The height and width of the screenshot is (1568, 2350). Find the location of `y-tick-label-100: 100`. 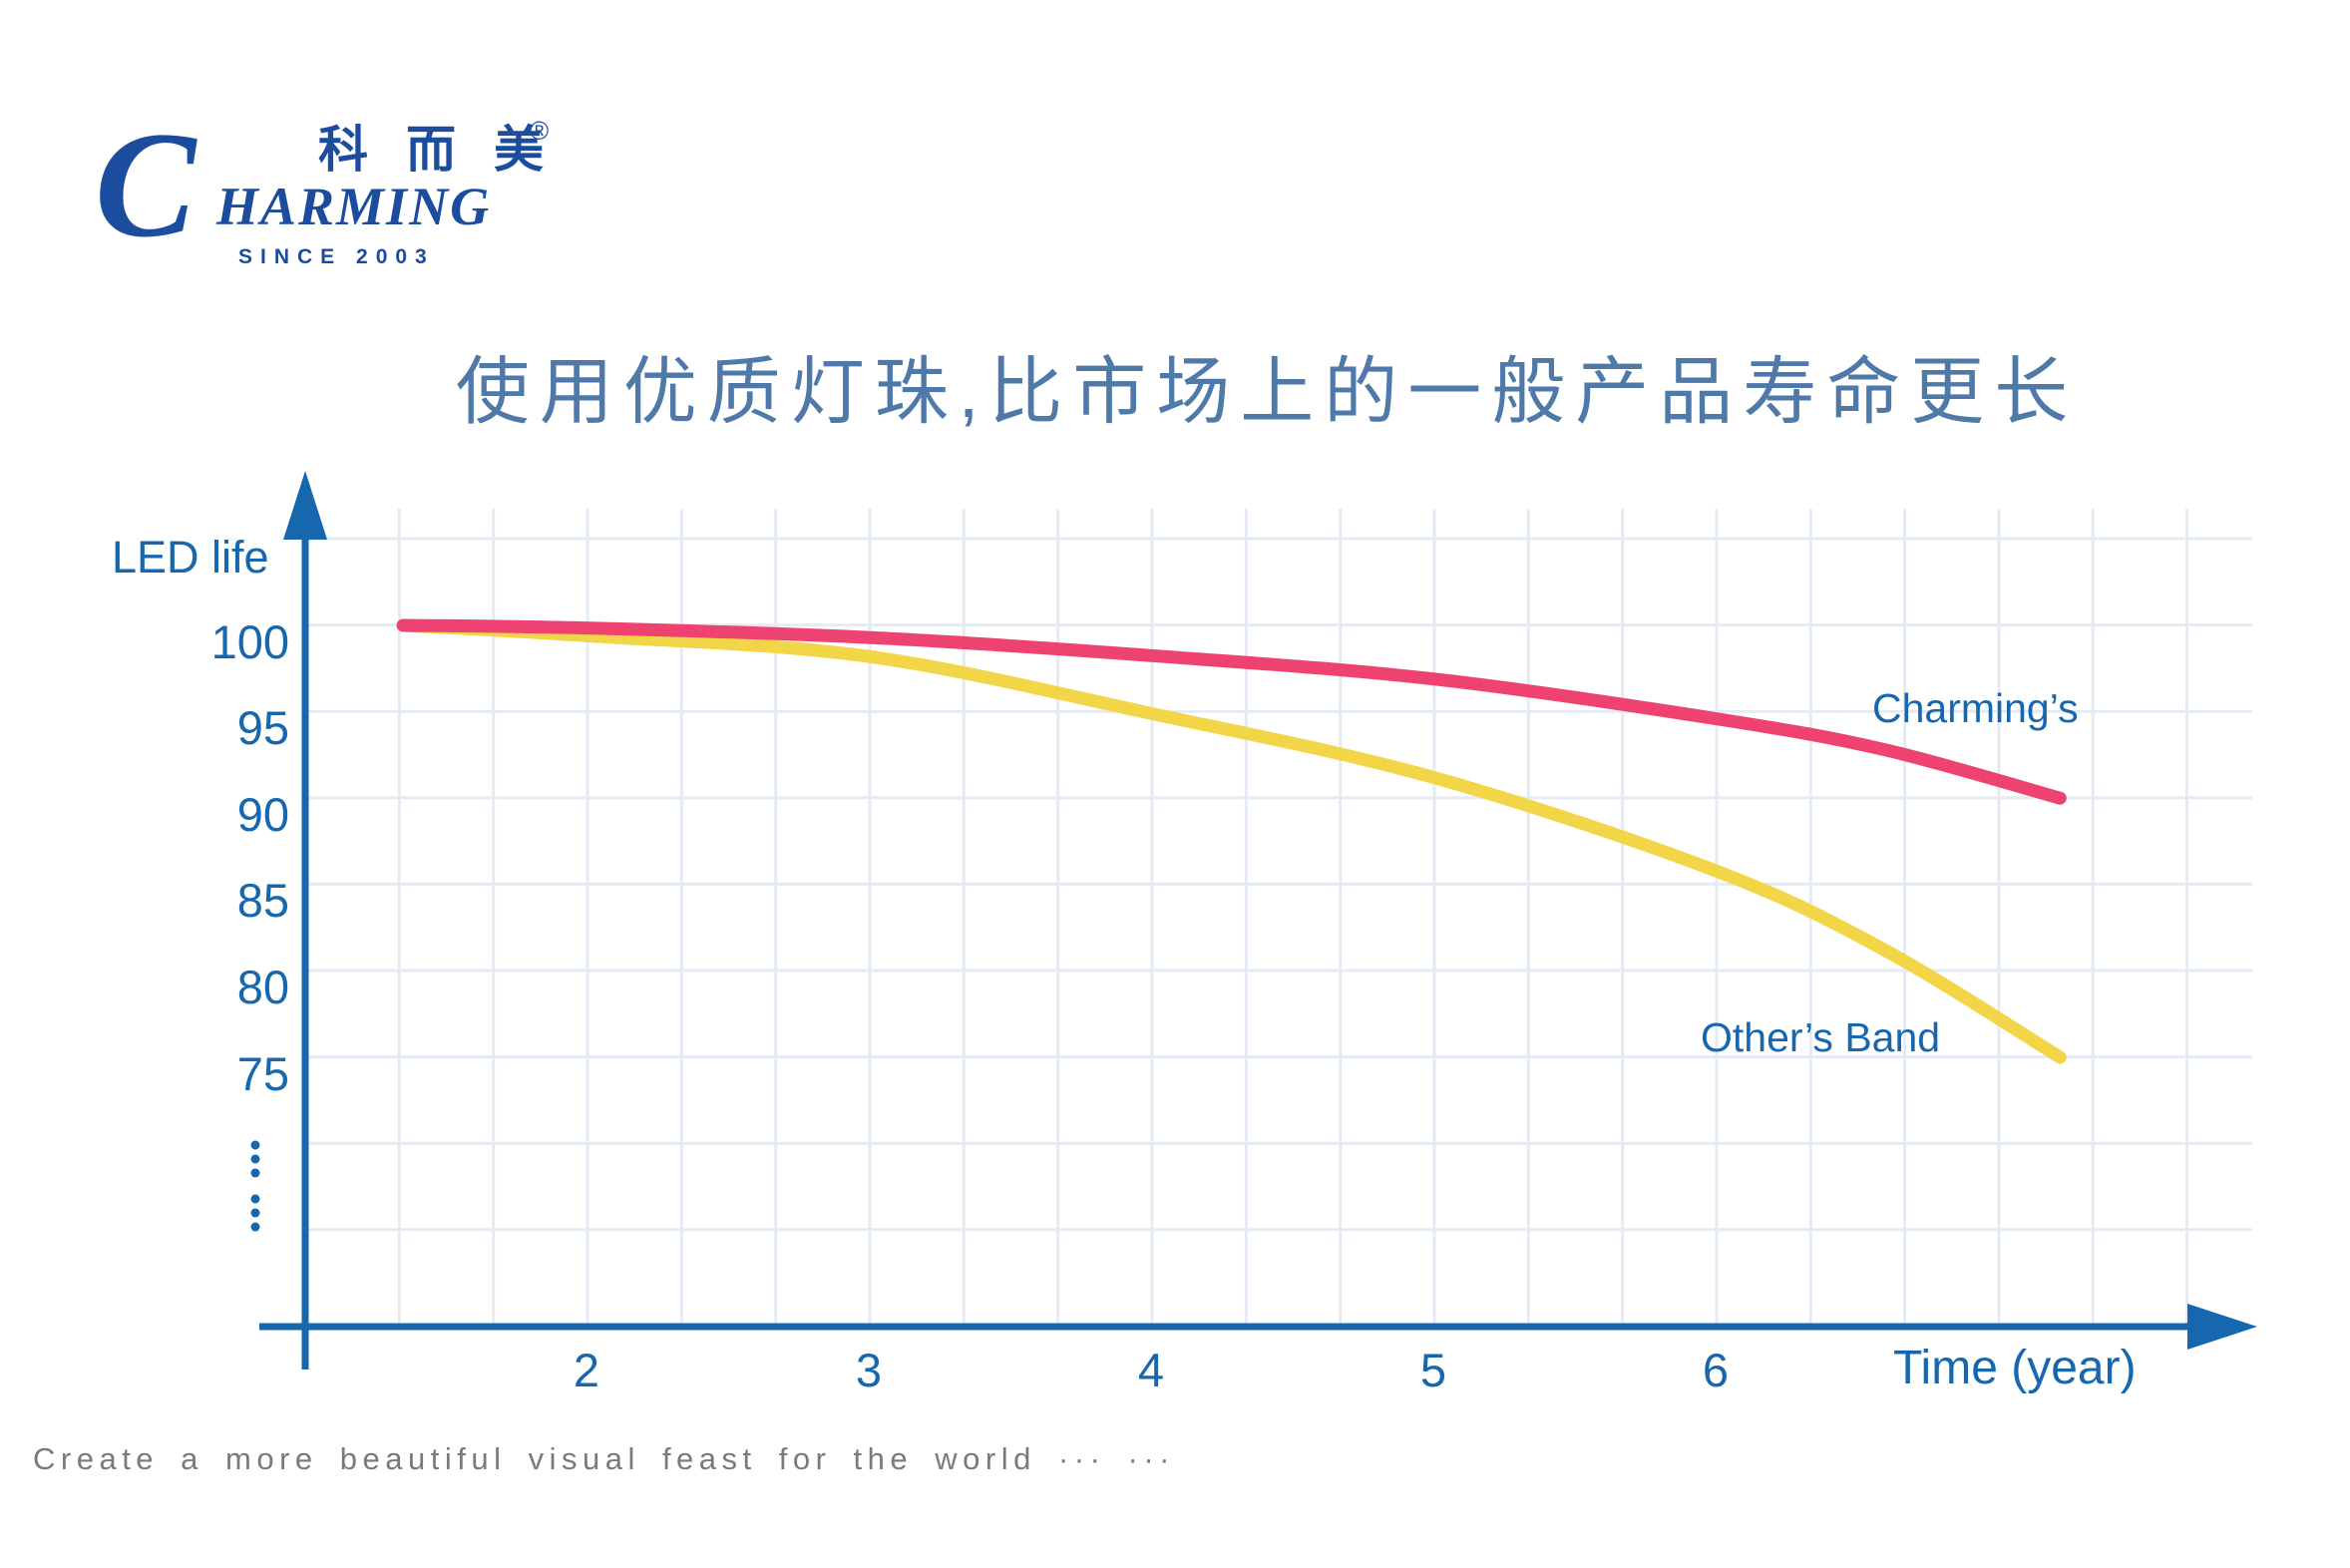

y-tick-label-100: 100 is located at coordinates (250, 641).